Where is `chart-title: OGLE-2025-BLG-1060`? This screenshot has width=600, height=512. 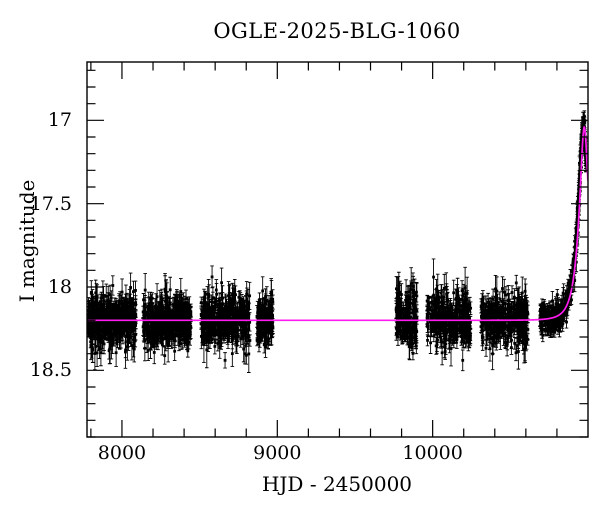 chart-title: OGLE-2025-BLG-1060 is located at coordinates (337, 31).